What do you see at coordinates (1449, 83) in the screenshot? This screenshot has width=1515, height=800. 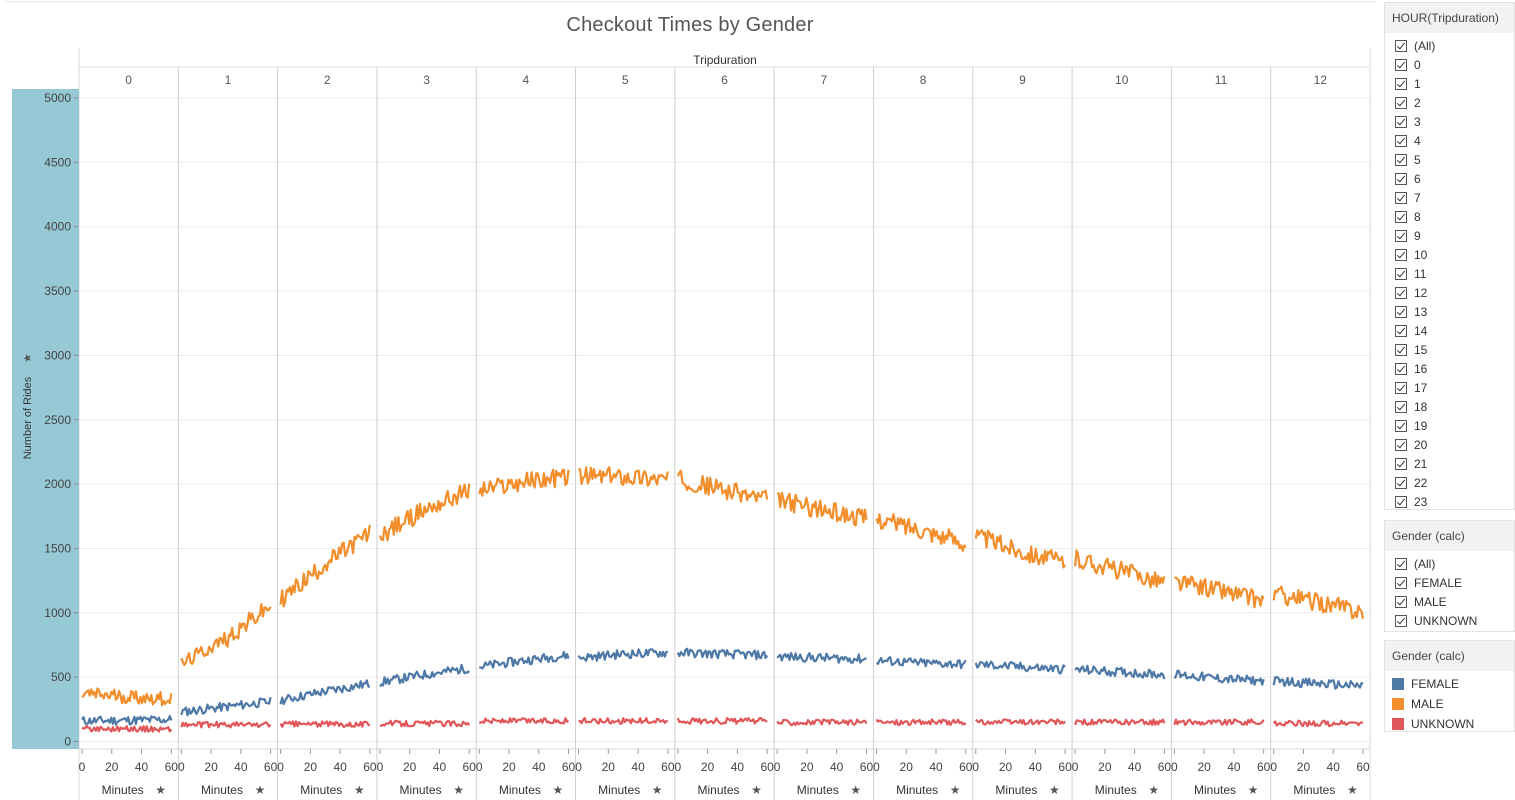 I see `hour-filter-item: 1` at bounding box center [1449, 83].